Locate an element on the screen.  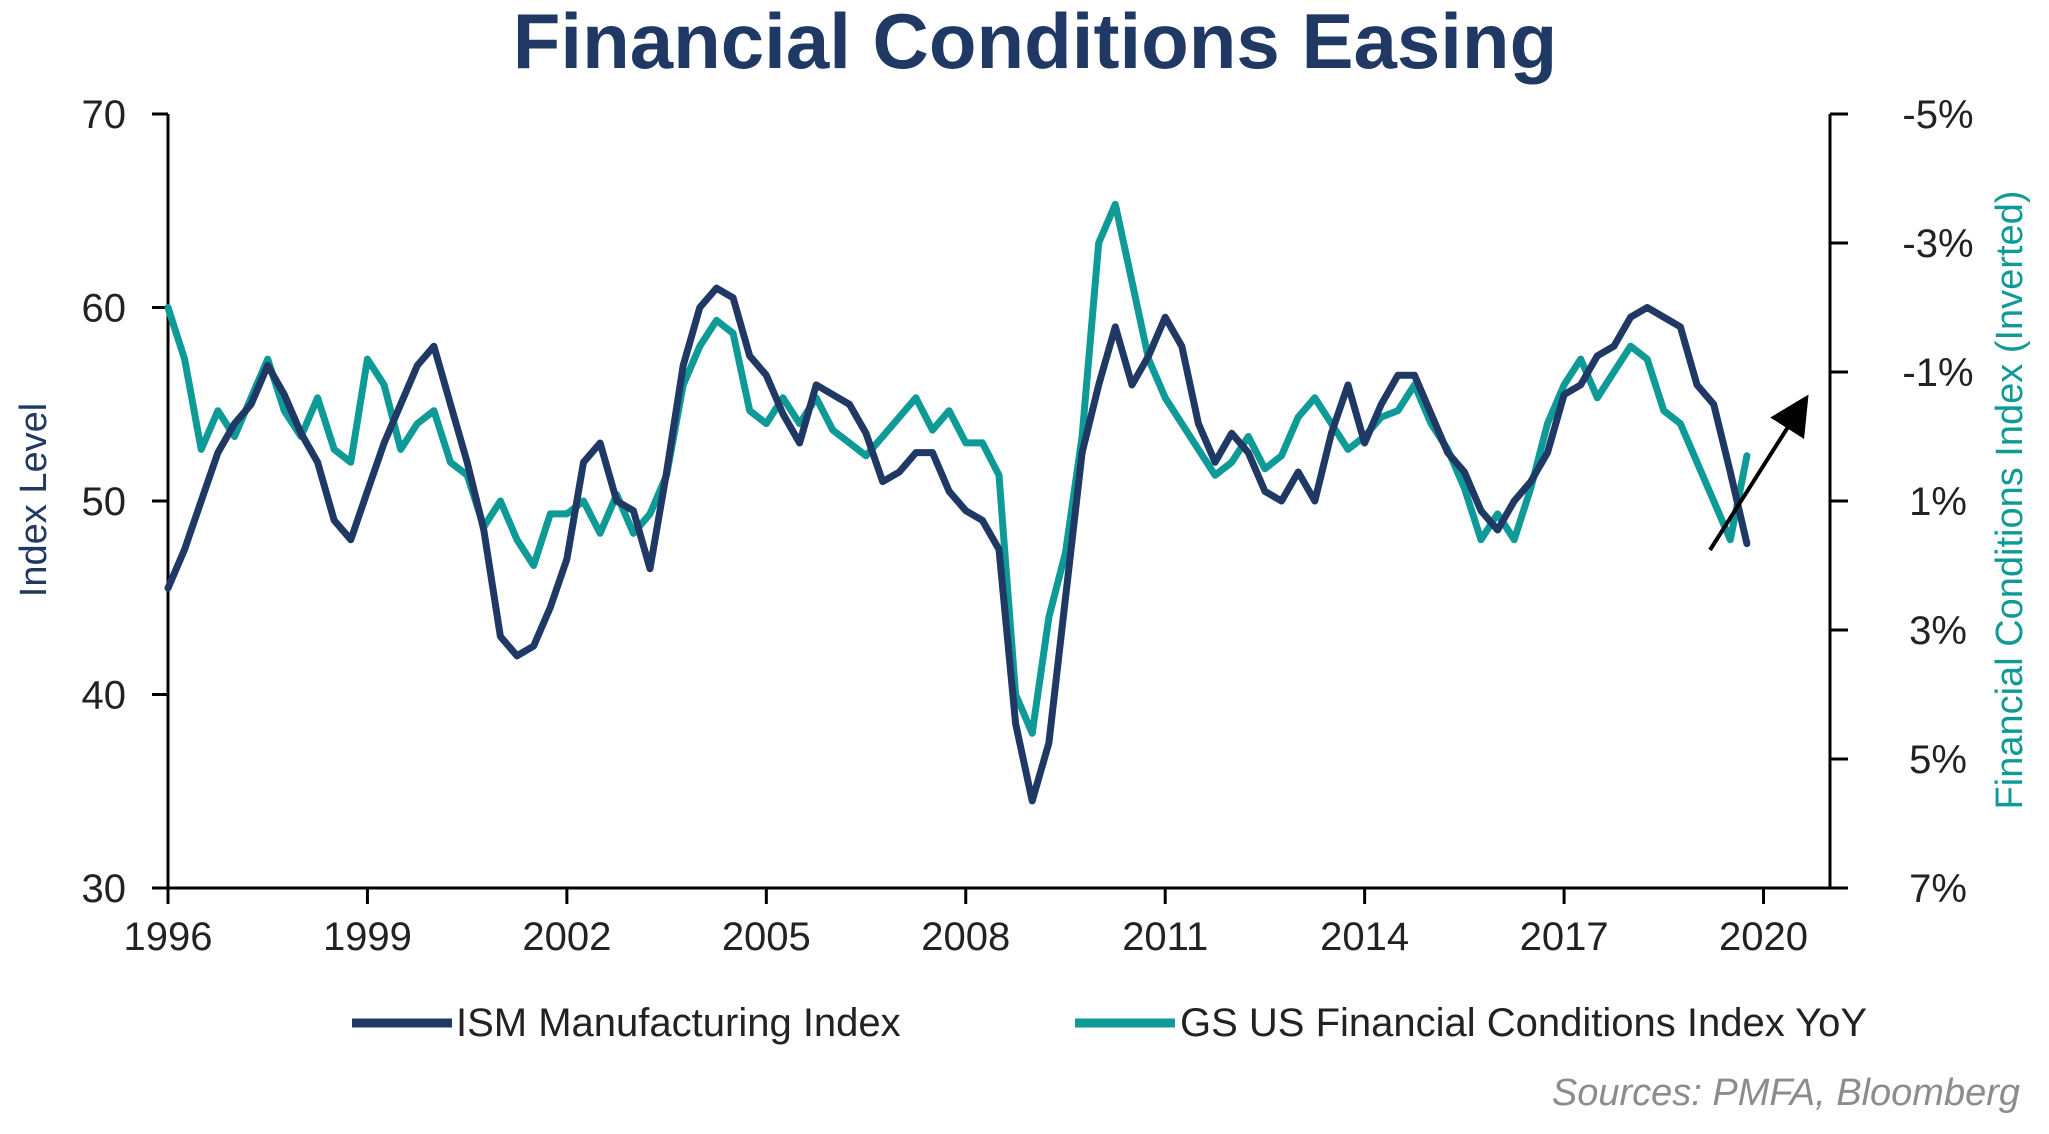
arrow-icon is located at coordinates (1758, 473).